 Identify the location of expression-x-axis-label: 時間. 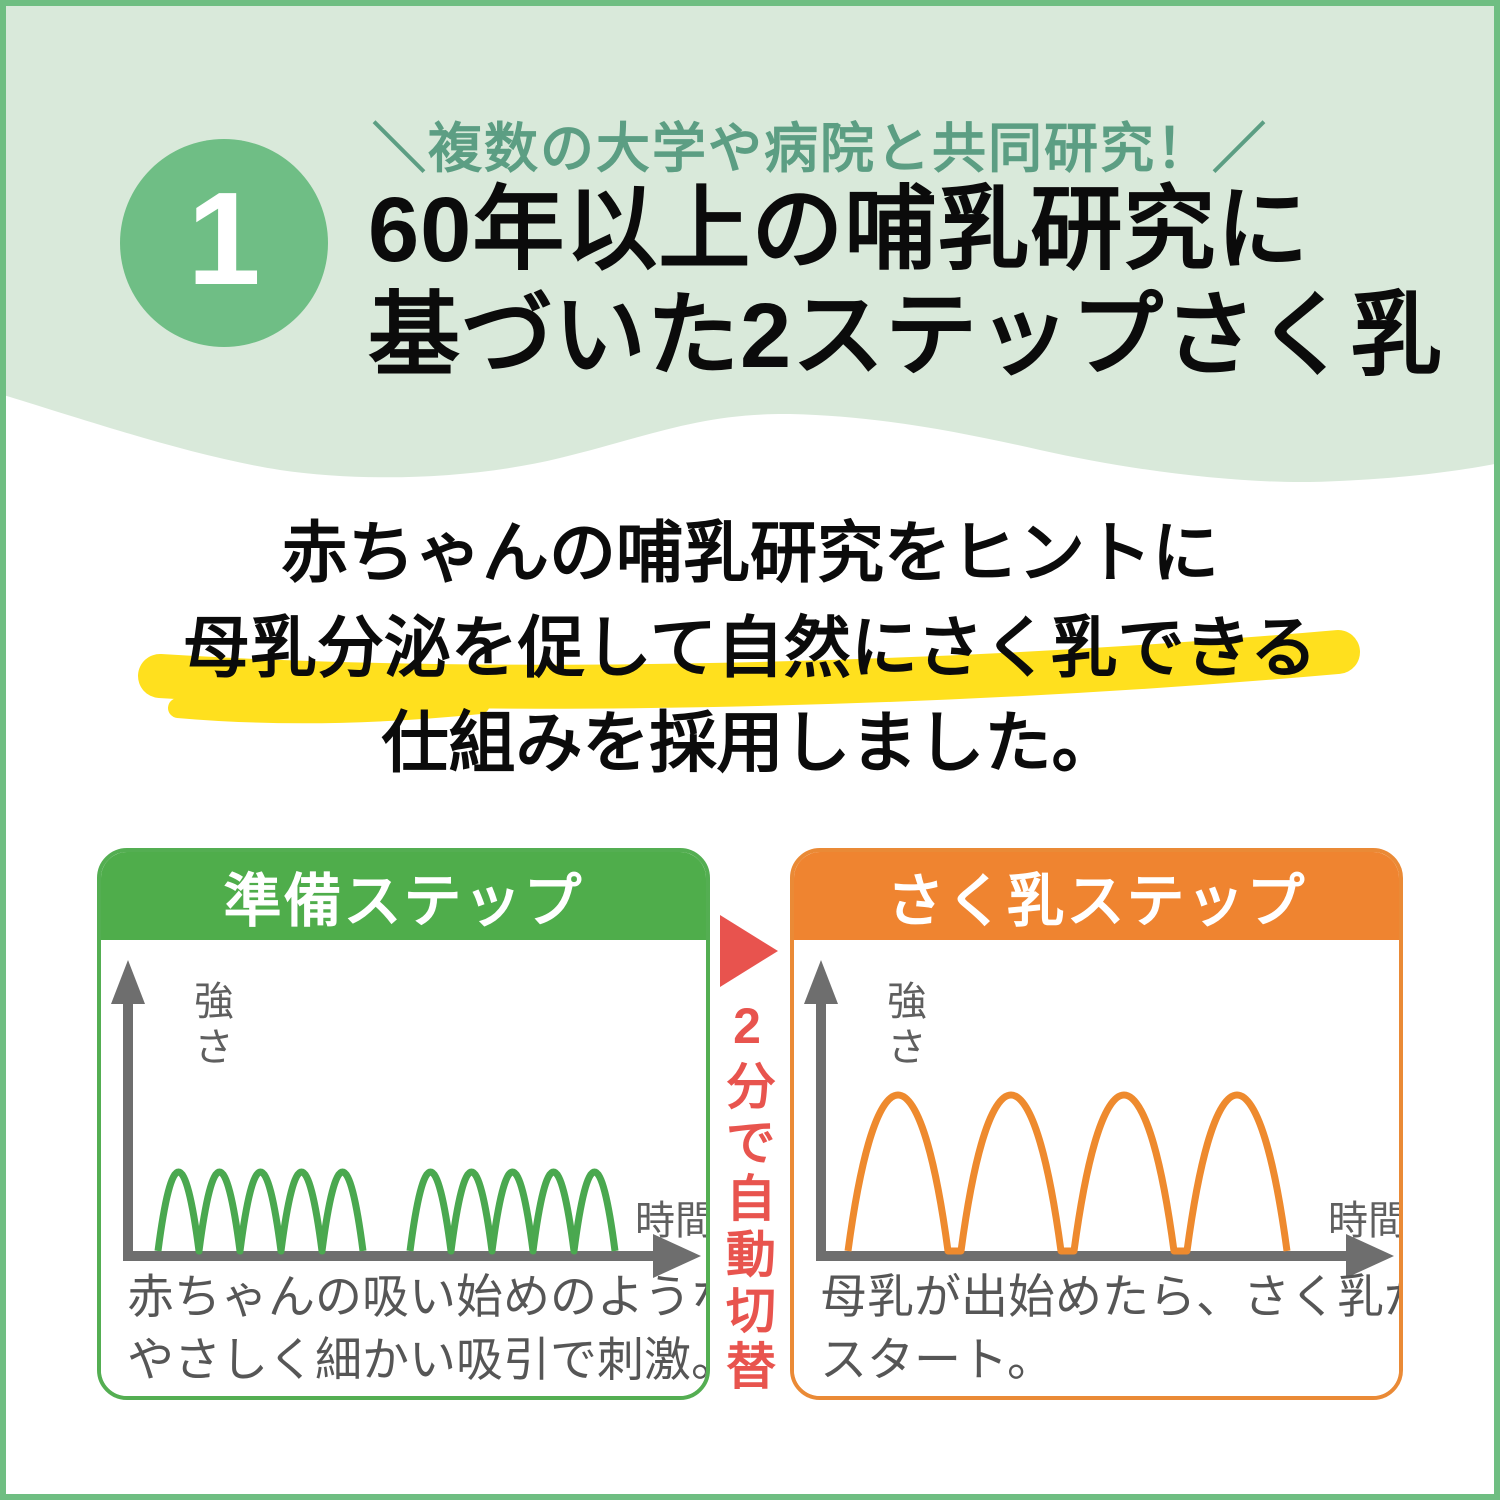
(1365, 1221).